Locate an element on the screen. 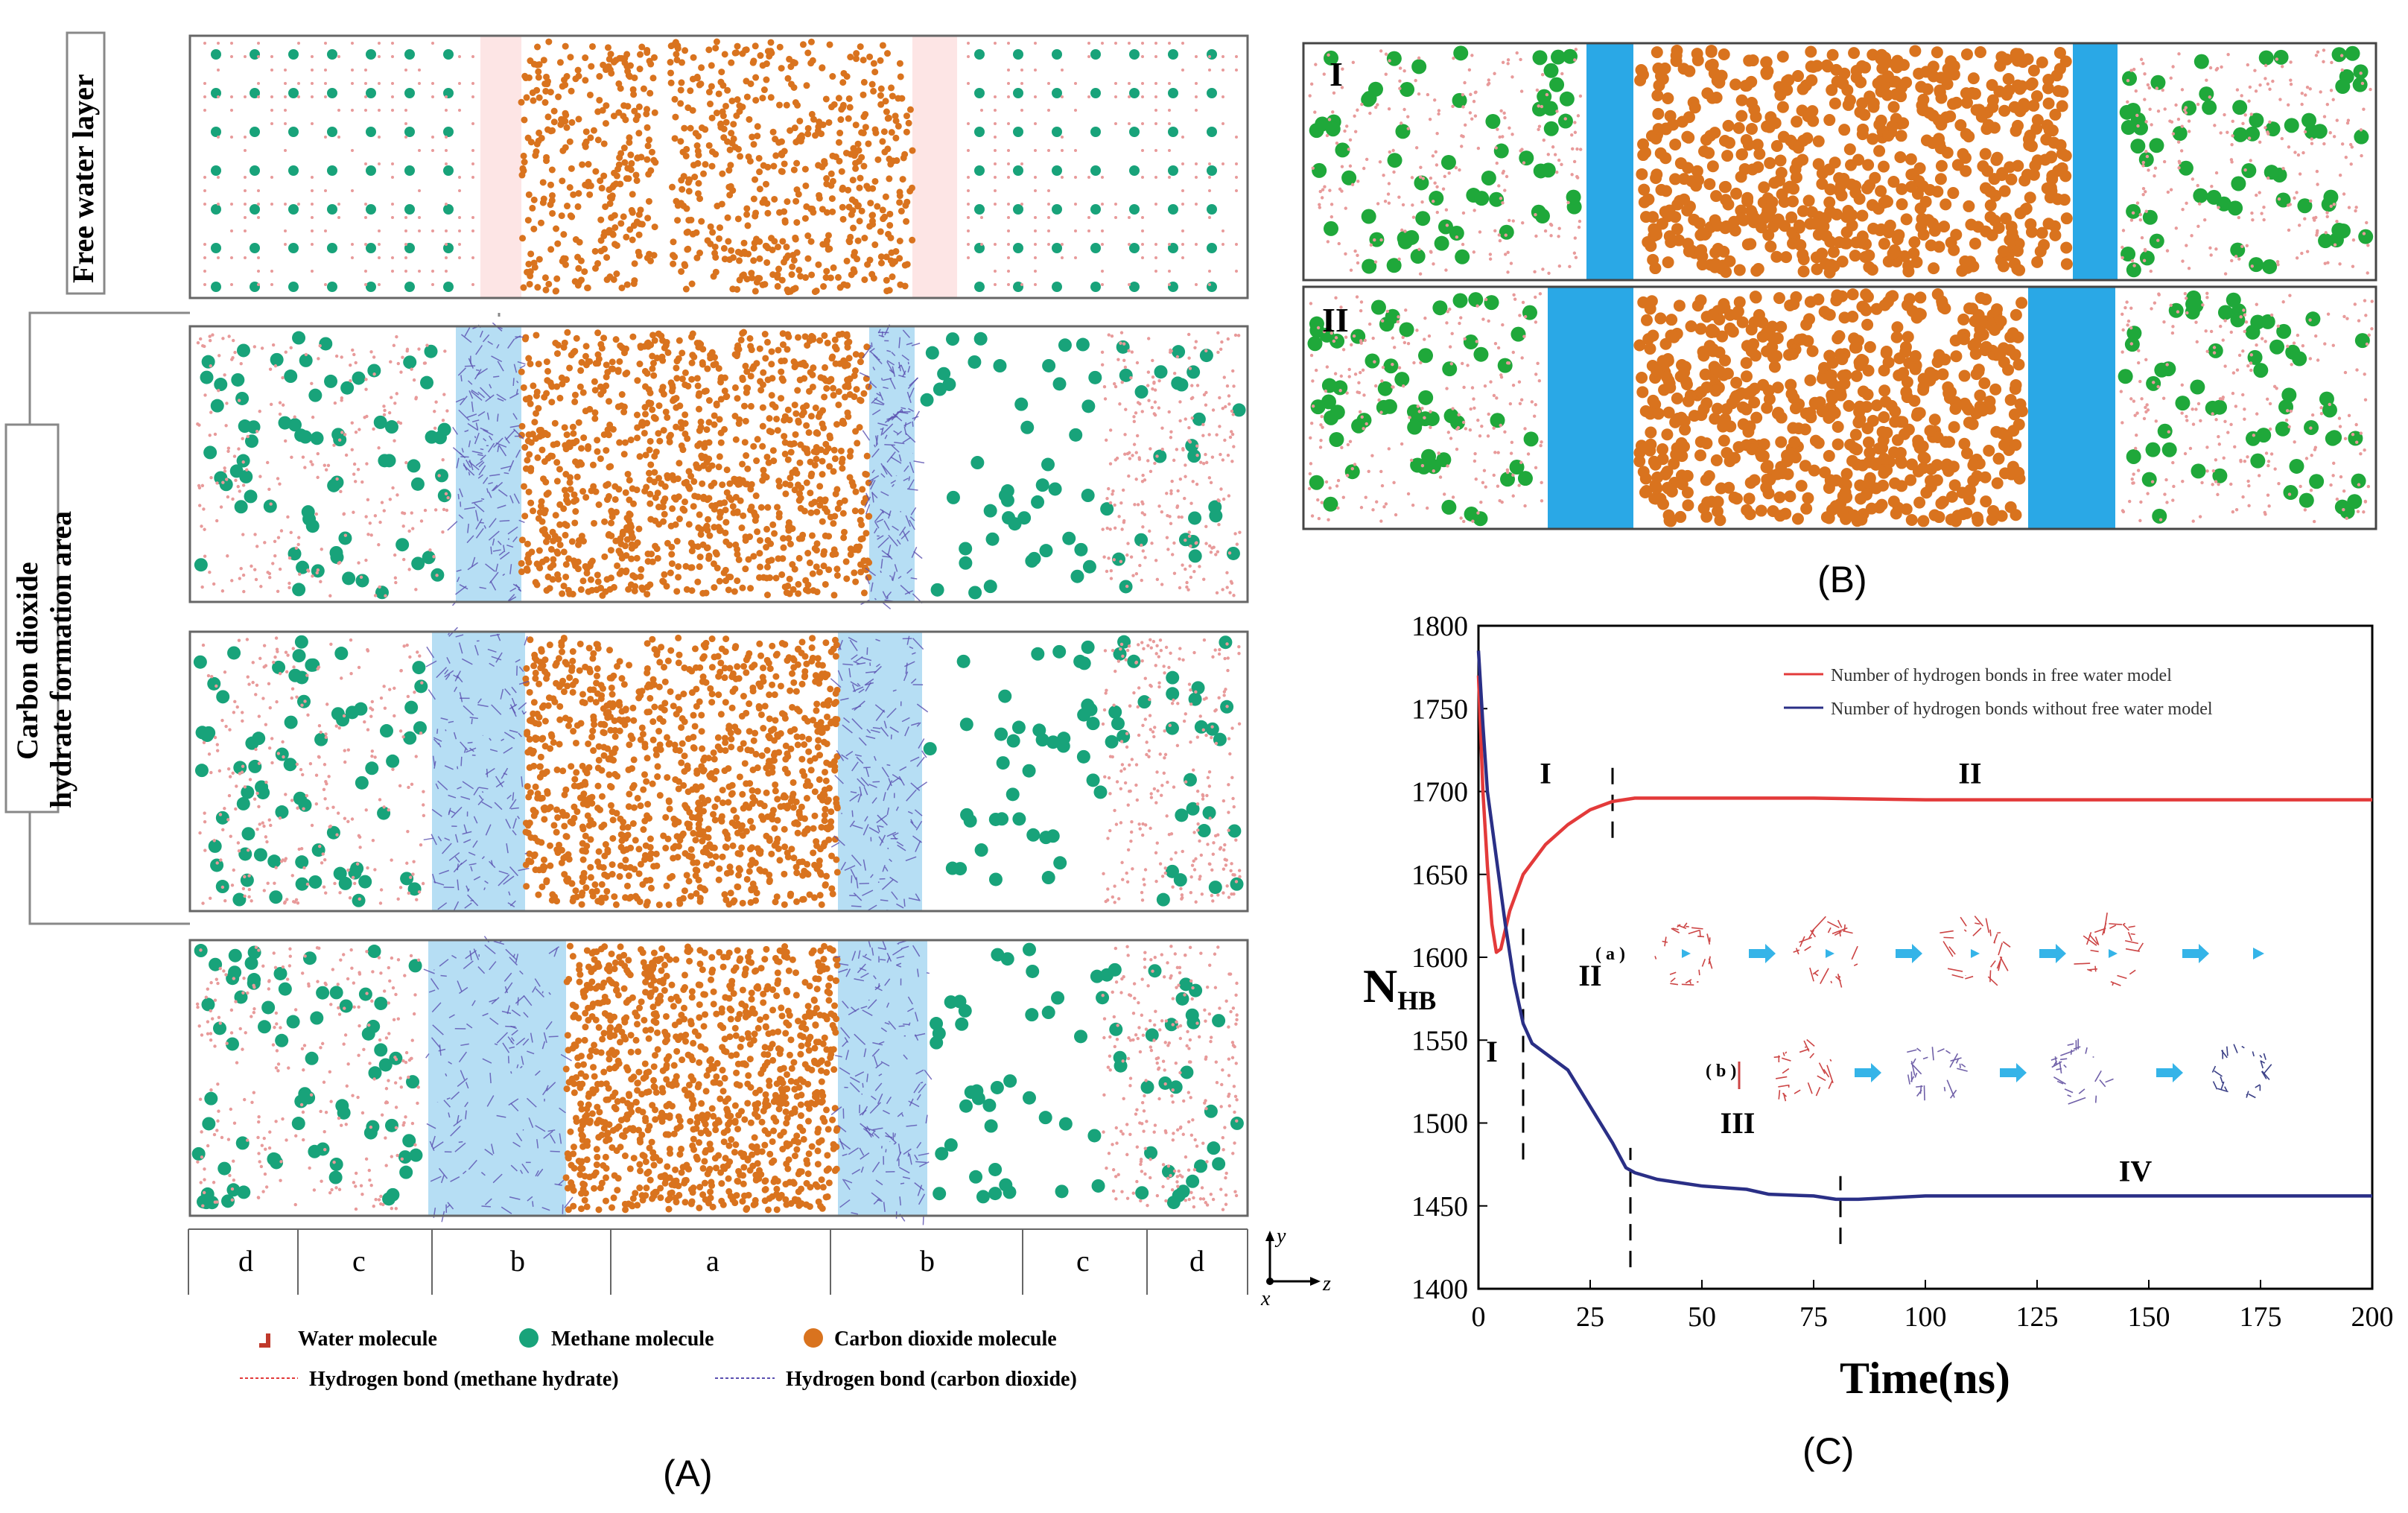 The image size is (2408, 1513). caption-c: (C) is located at coordinates (1828, 1451).